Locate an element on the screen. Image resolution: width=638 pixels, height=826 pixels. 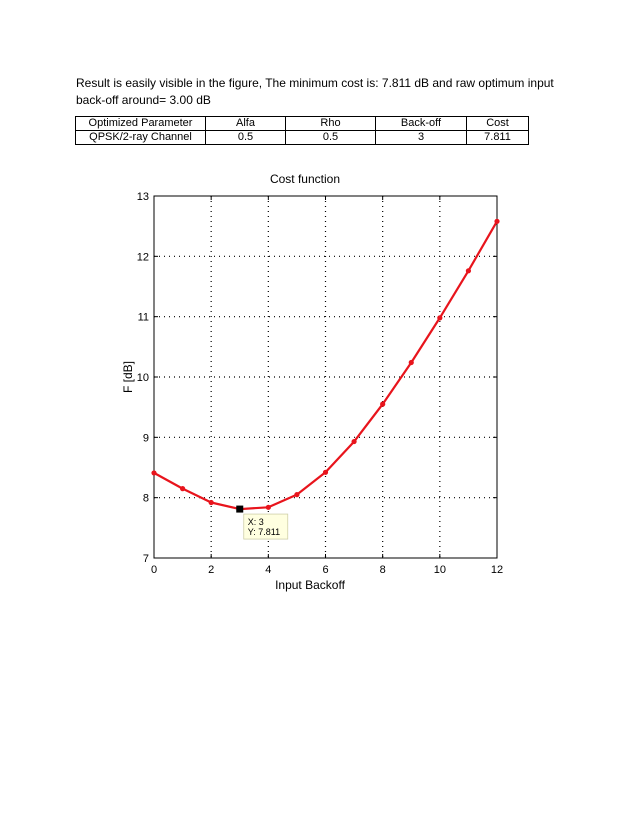
cell-rho: 0.5 is located at coordinates (330, 137).